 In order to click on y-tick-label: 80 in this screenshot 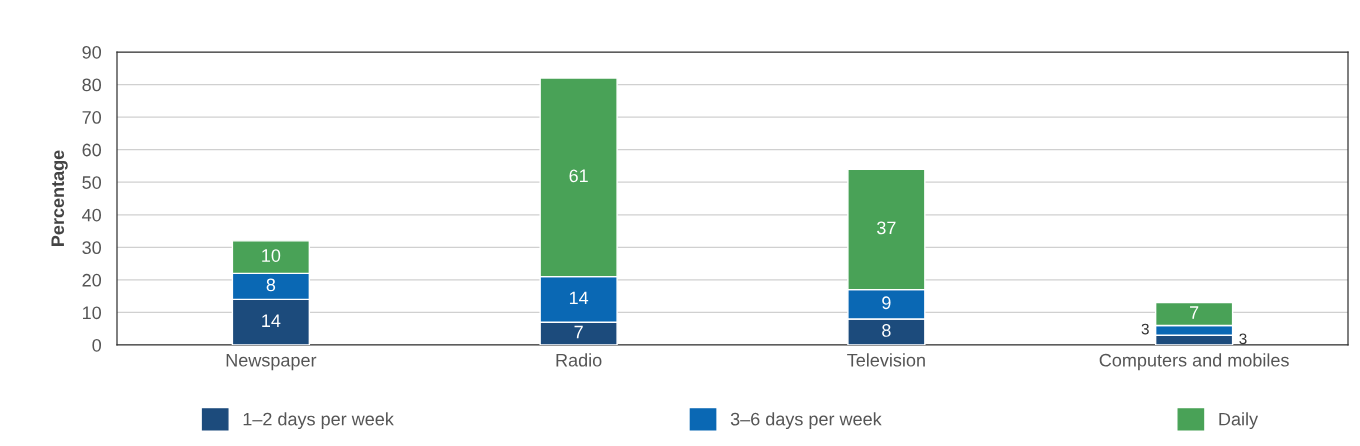, I will do `click(92, 85)`.